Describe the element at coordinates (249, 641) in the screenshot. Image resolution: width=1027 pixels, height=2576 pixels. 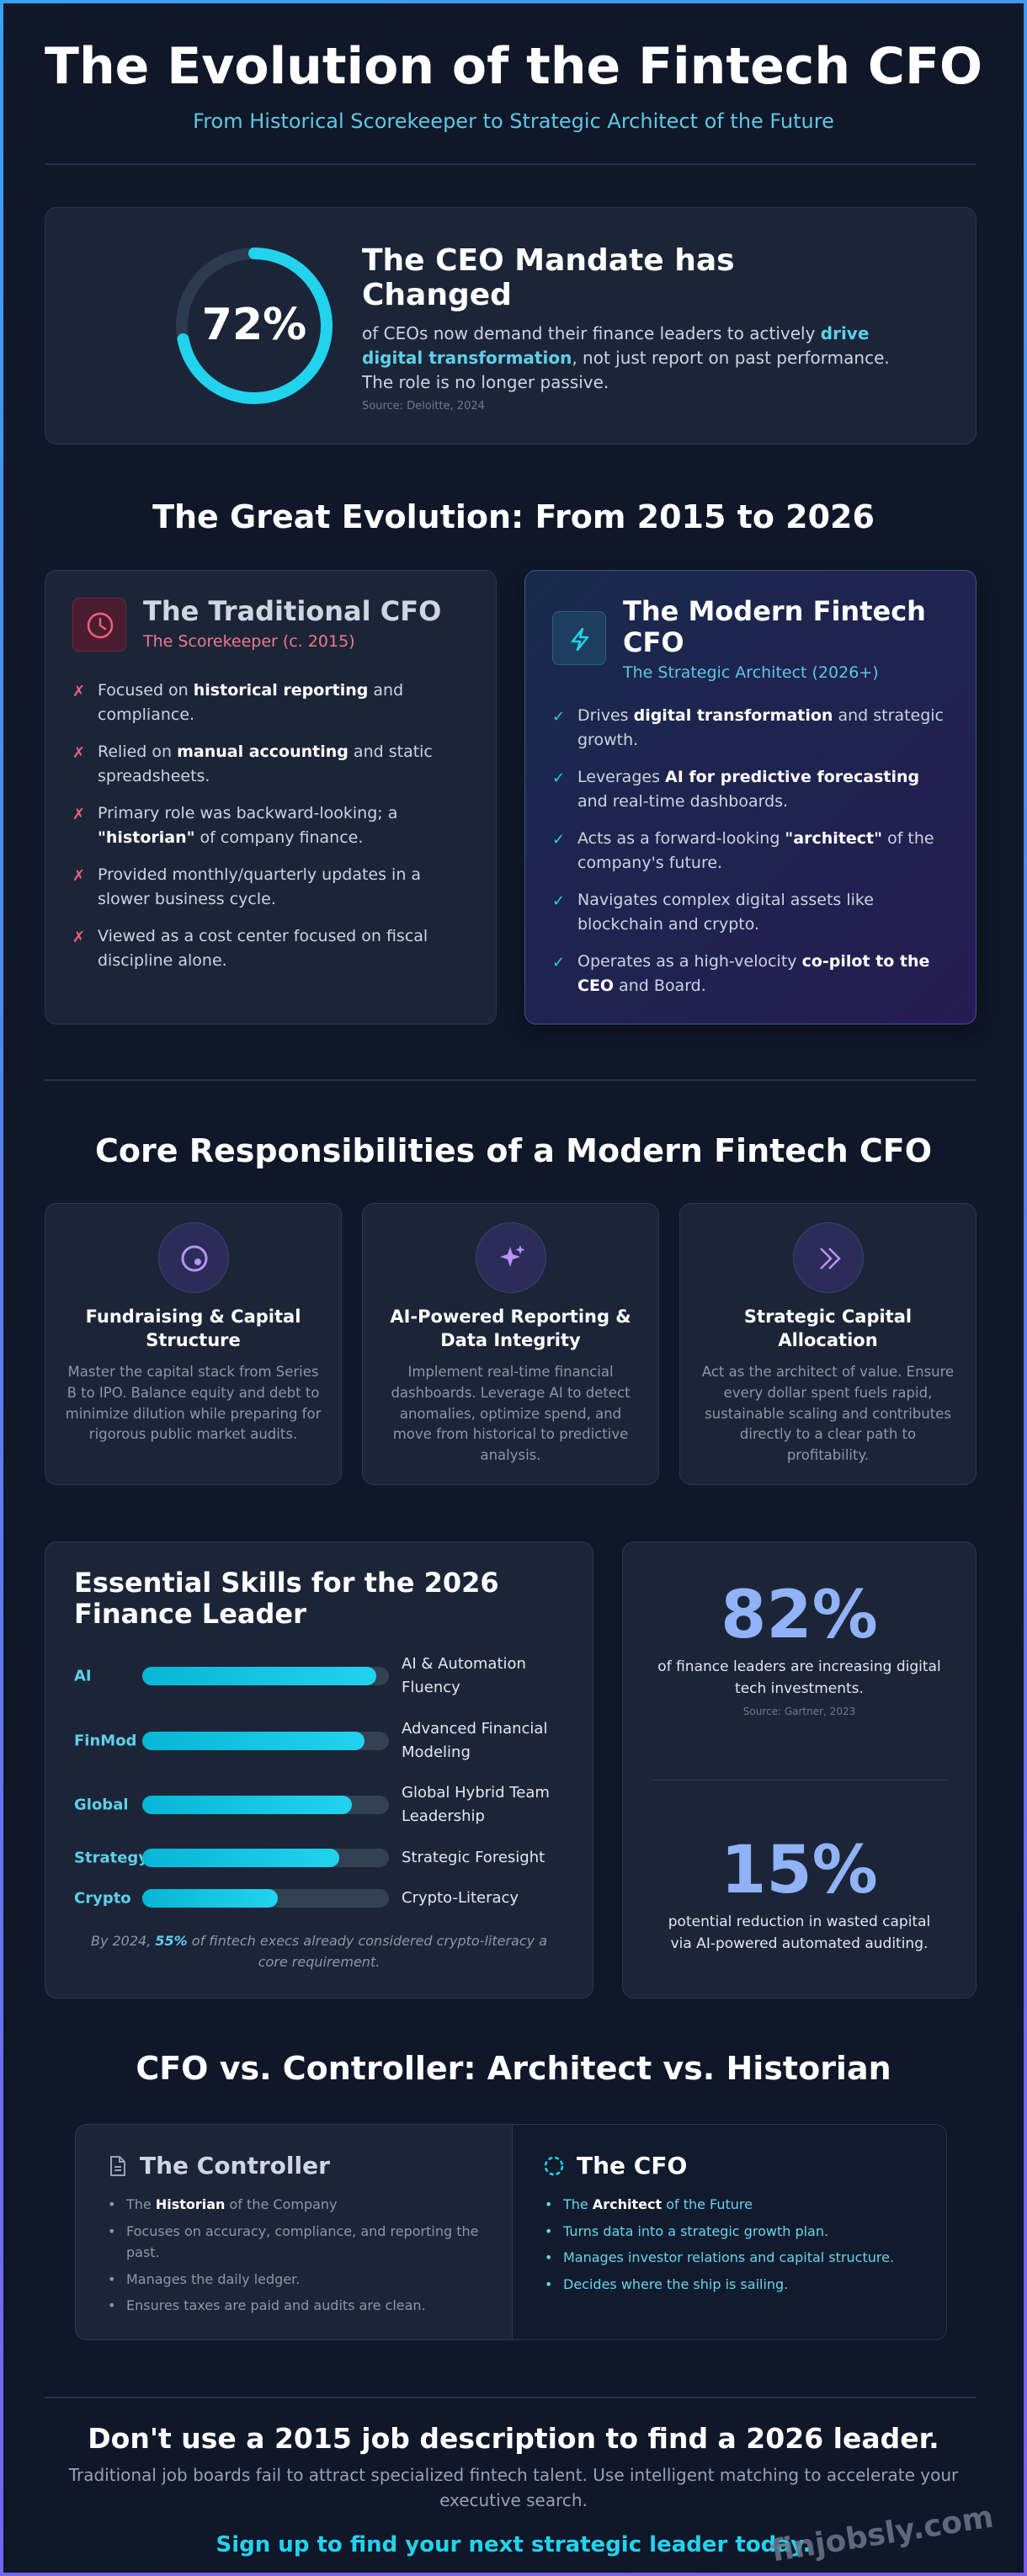
I see `card-subtitle: The Scorekeeper (c. 2015)` at that location.